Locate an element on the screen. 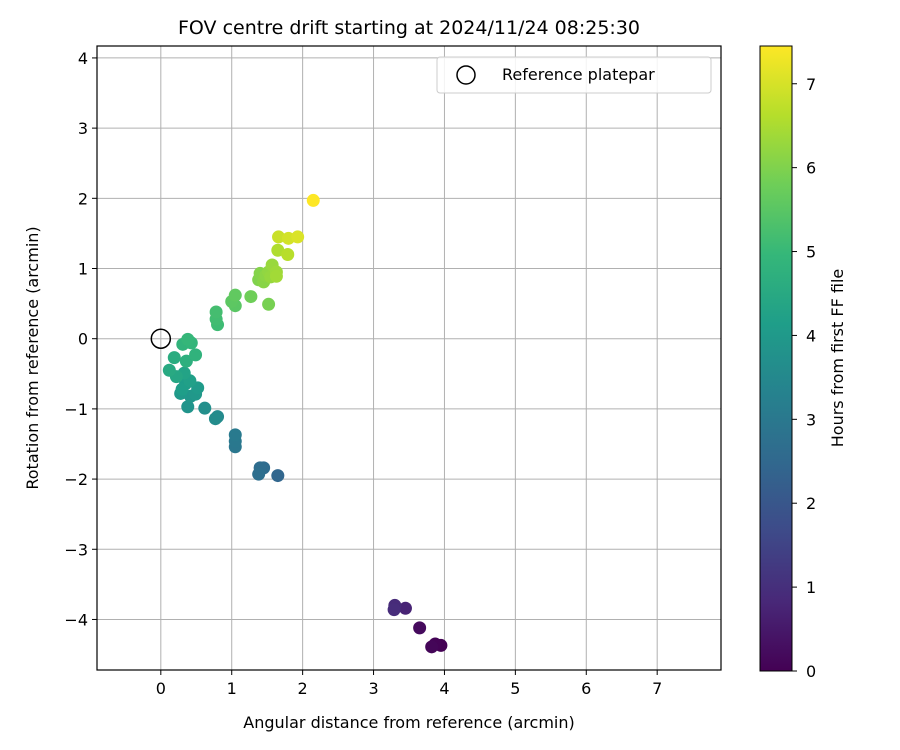 Image resolution: width=900 pixels, height=750 pixels. legend-marker is located at coordinates (466, 75).